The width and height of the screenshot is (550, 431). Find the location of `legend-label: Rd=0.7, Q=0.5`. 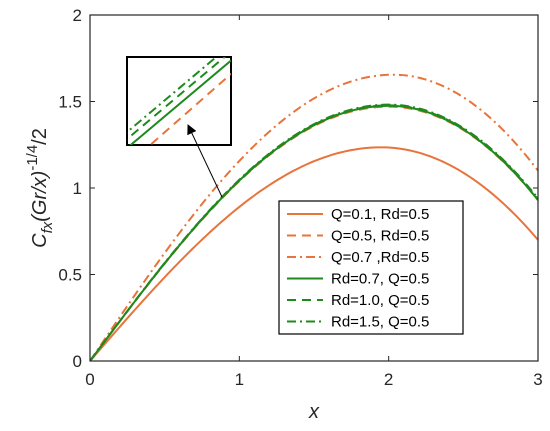

legend-label: Rd=0.7, Q=0.5 is located at coordinates (380, 279).